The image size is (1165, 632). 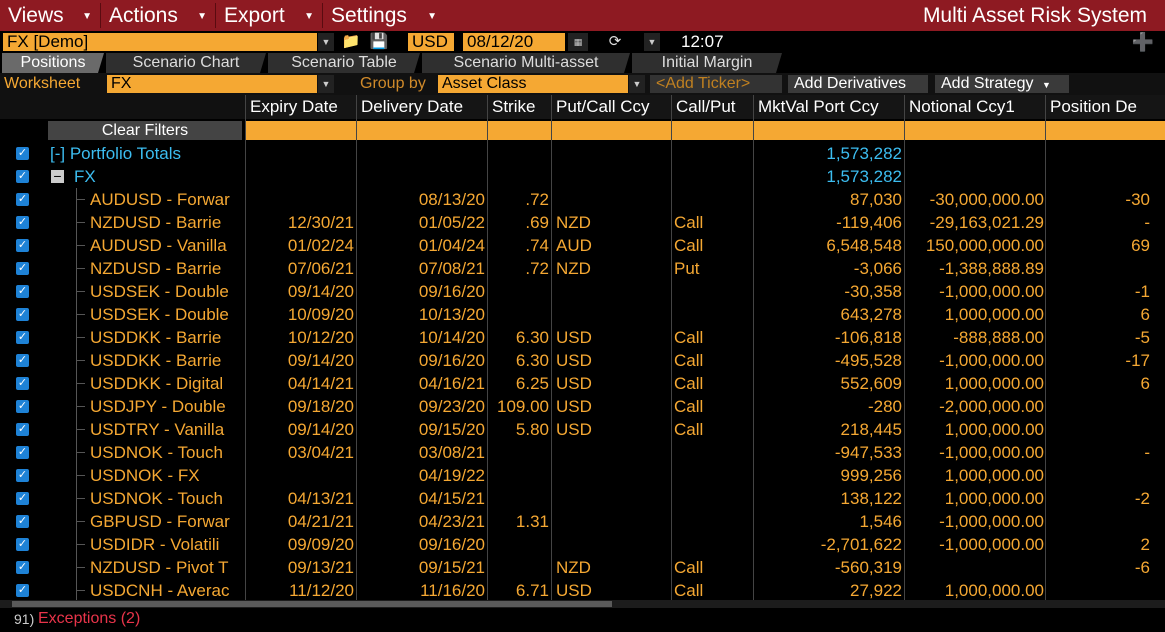 What do you see at coordinates (1002, 84) in the screenshot?
I see `add-strategy-button: Add Strategy ▼` at bounding box center [1002, 84].